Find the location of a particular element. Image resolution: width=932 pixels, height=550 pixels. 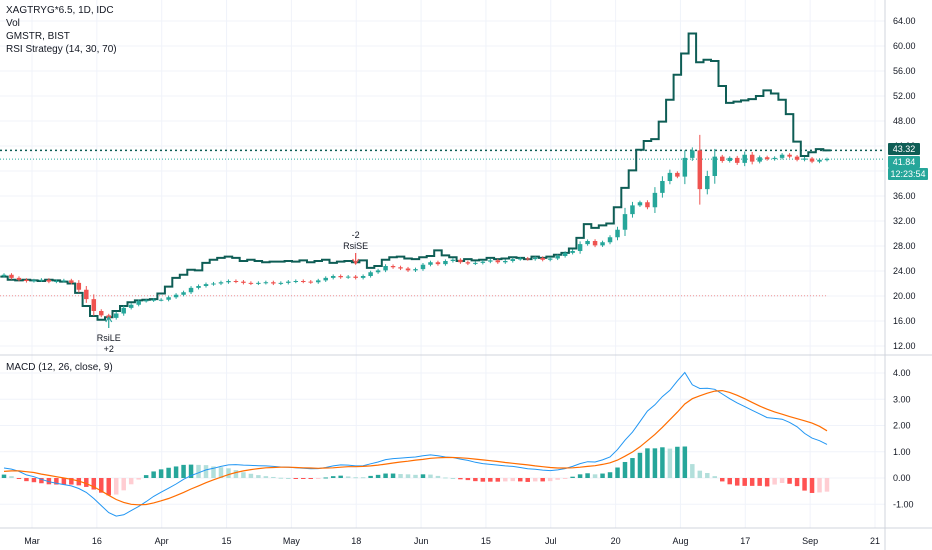

legend-vol: Vol is located at coordinates (13, 23).